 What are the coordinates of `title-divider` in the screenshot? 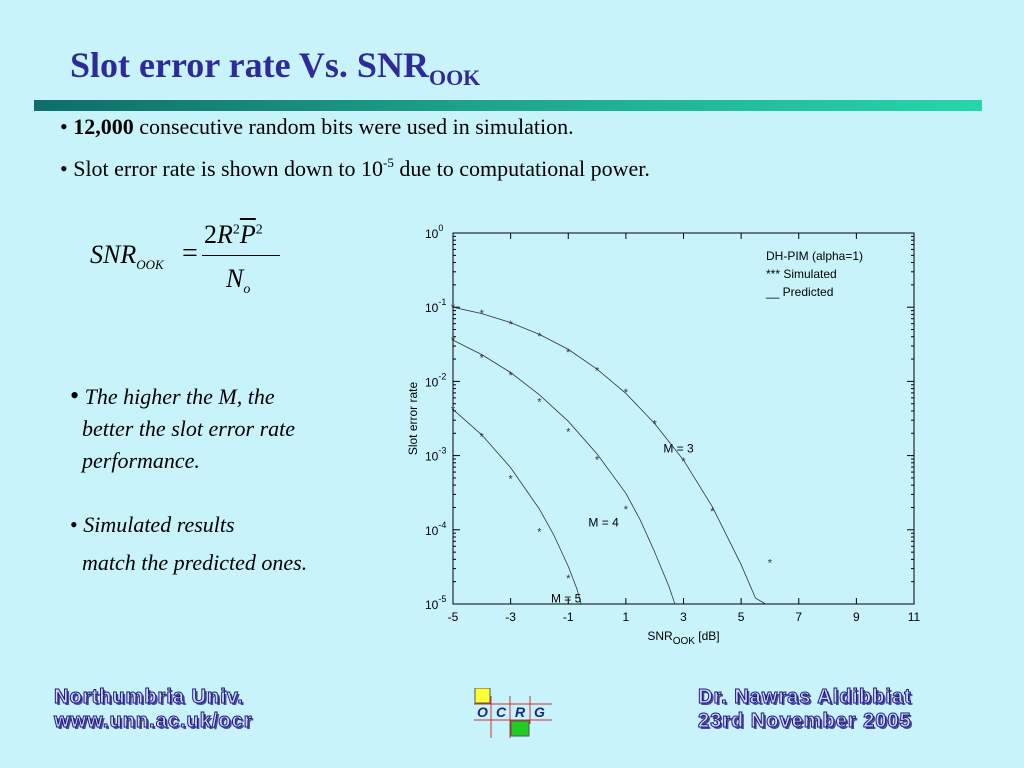 It's located at (508, 105).